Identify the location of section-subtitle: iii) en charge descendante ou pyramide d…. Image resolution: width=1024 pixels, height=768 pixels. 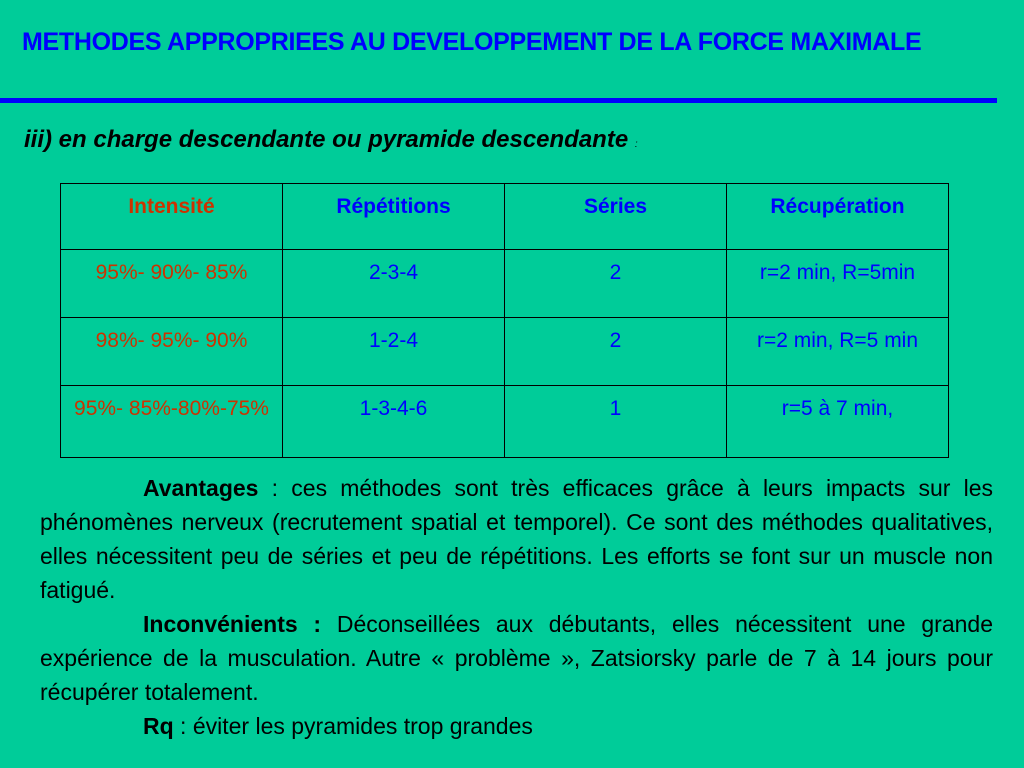
(331, 140).